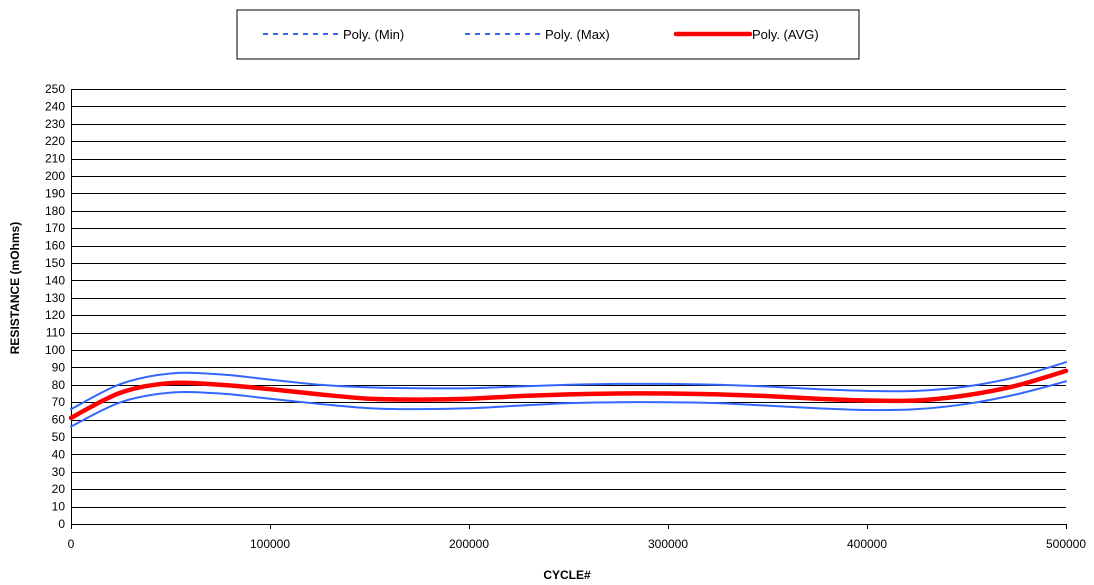 The width and height of the screenshot is (1094, 585). What do you see at coordinates (55, 315) in the screenshot?
I see `y-tick-label: 120` at bounding box center [55, 315].